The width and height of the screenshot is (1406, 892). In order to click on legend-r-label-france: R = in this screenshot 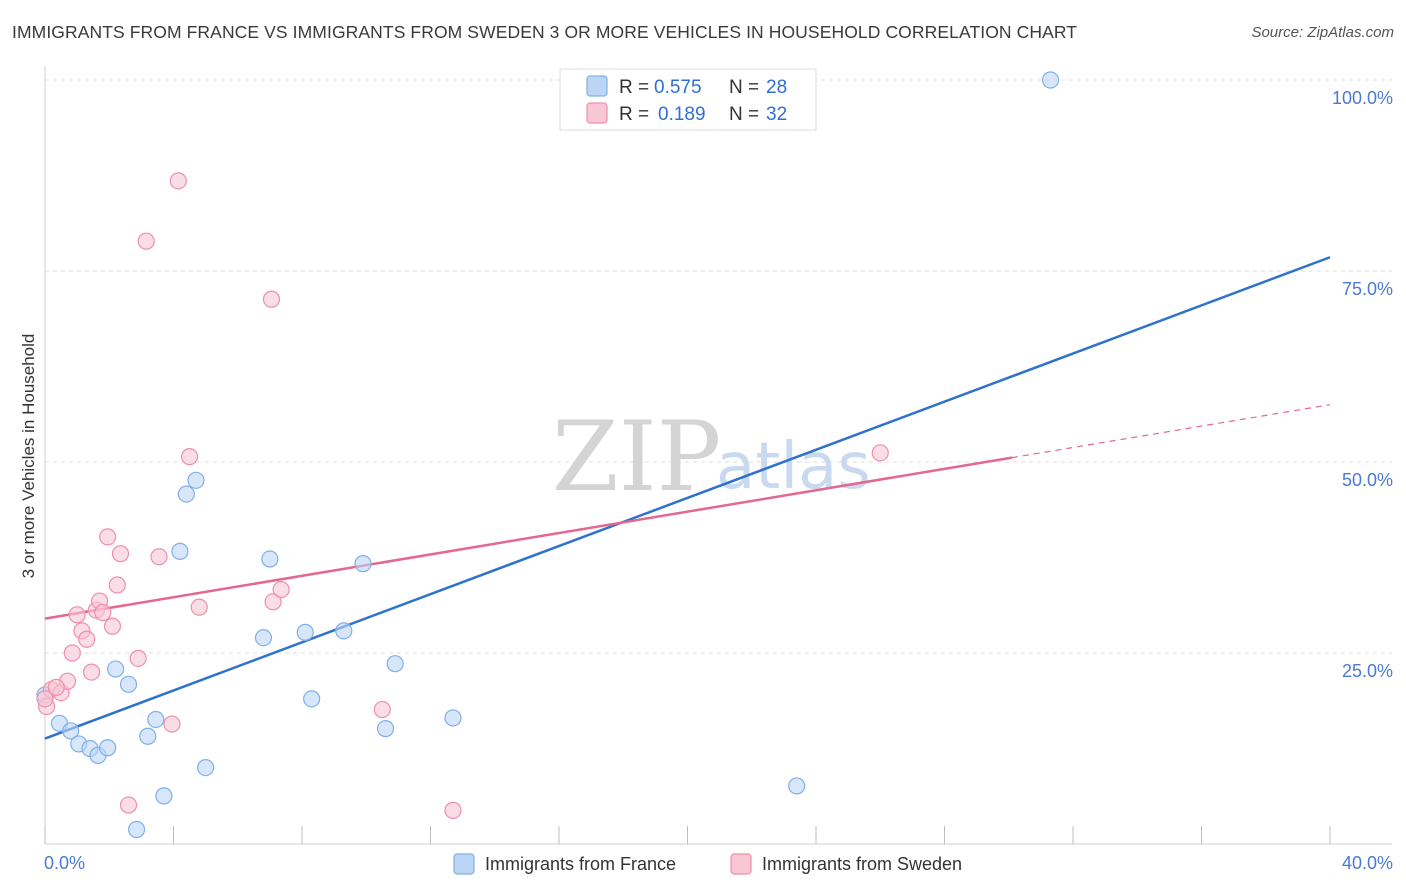, I will do `click(634, 87)`.